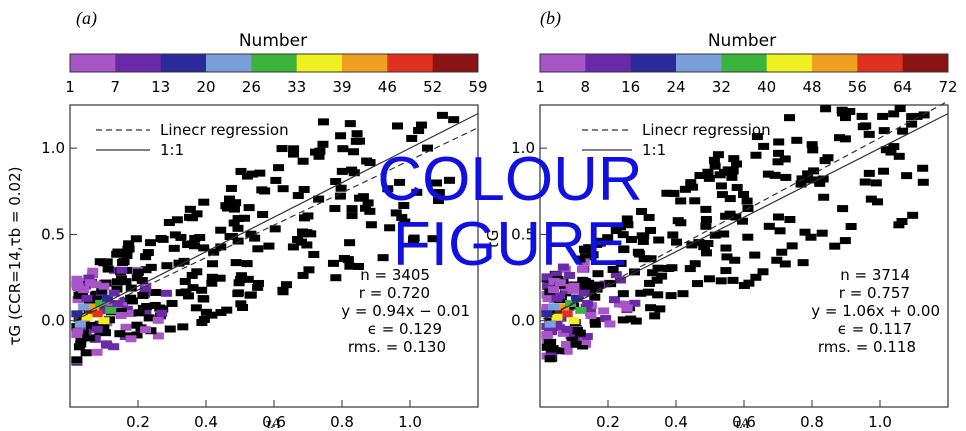  I want to click on panel-a-legend-solid-label: 1:1, so click(172, 150).